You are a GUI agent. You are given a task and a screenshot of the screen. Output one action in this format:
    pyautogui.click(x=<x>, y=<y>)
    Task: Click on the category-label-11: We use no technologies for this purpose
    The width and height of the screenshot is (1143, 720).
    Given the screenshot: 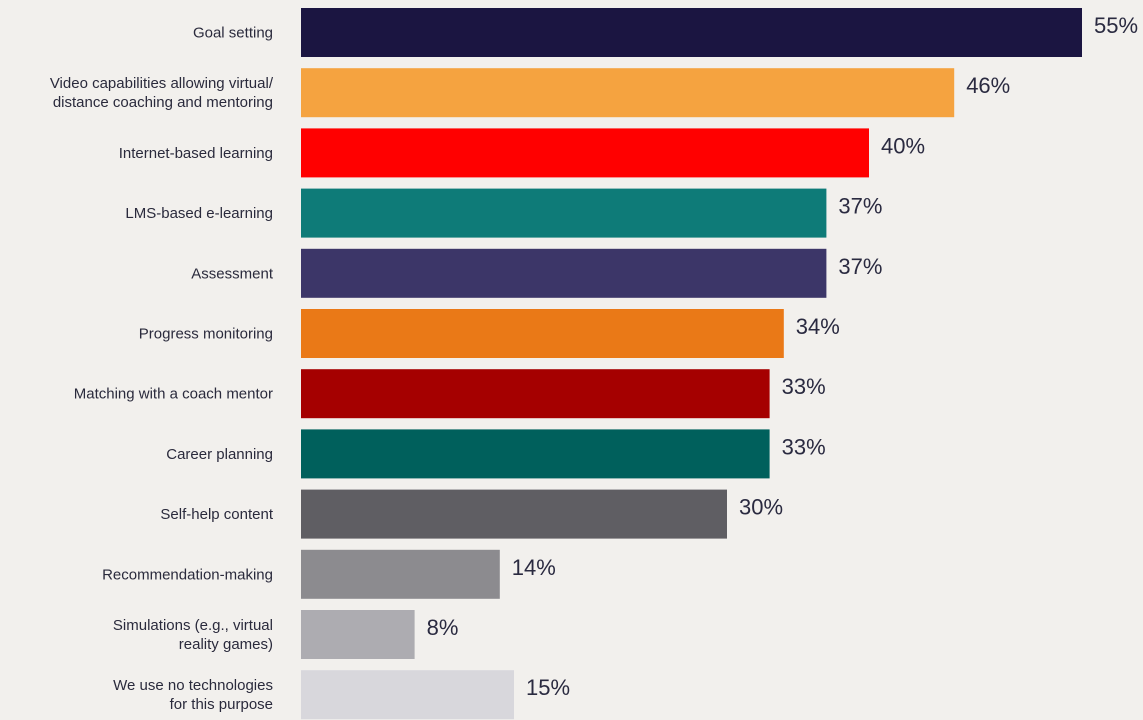 What is the action you would take?
    pyautogui.click(x=193, y=695)
    